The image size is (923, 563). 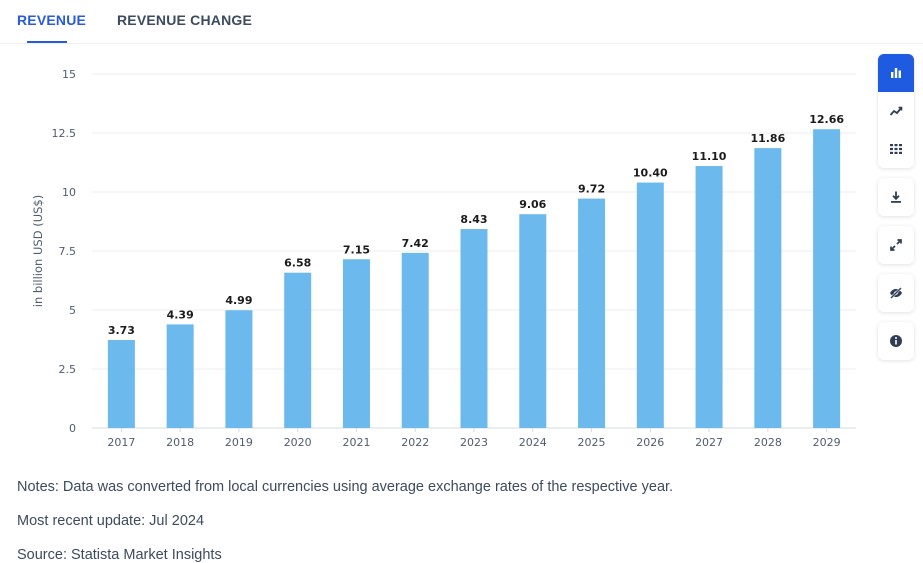 I want to click on download-group, so click(x=896, y=197).